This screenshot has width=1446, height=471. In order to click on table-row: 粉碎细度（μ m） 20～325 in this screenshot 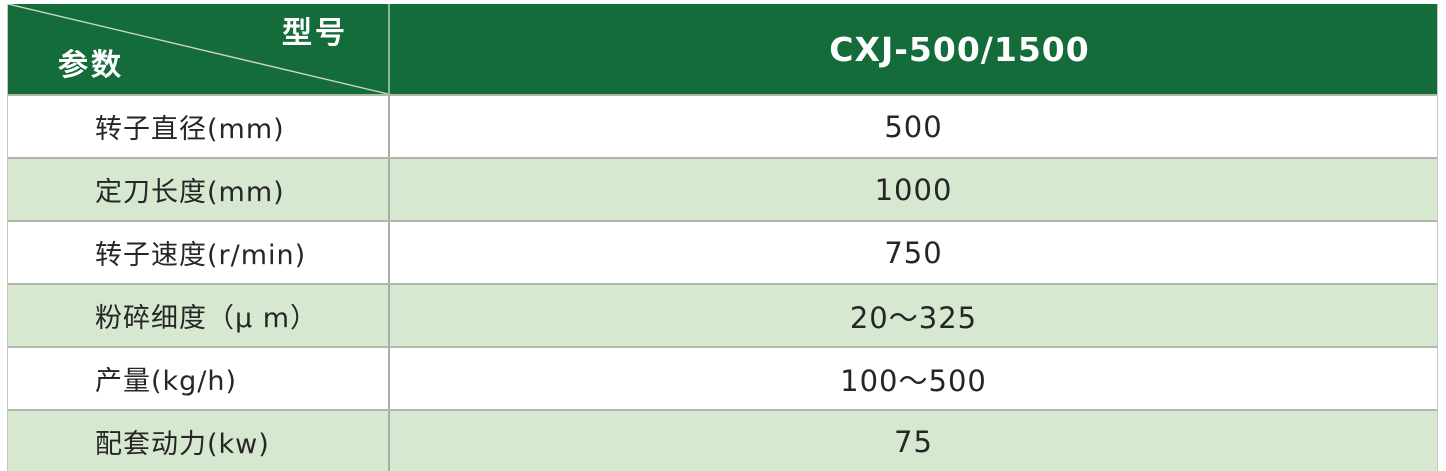, I will do `click(722, 314)`.